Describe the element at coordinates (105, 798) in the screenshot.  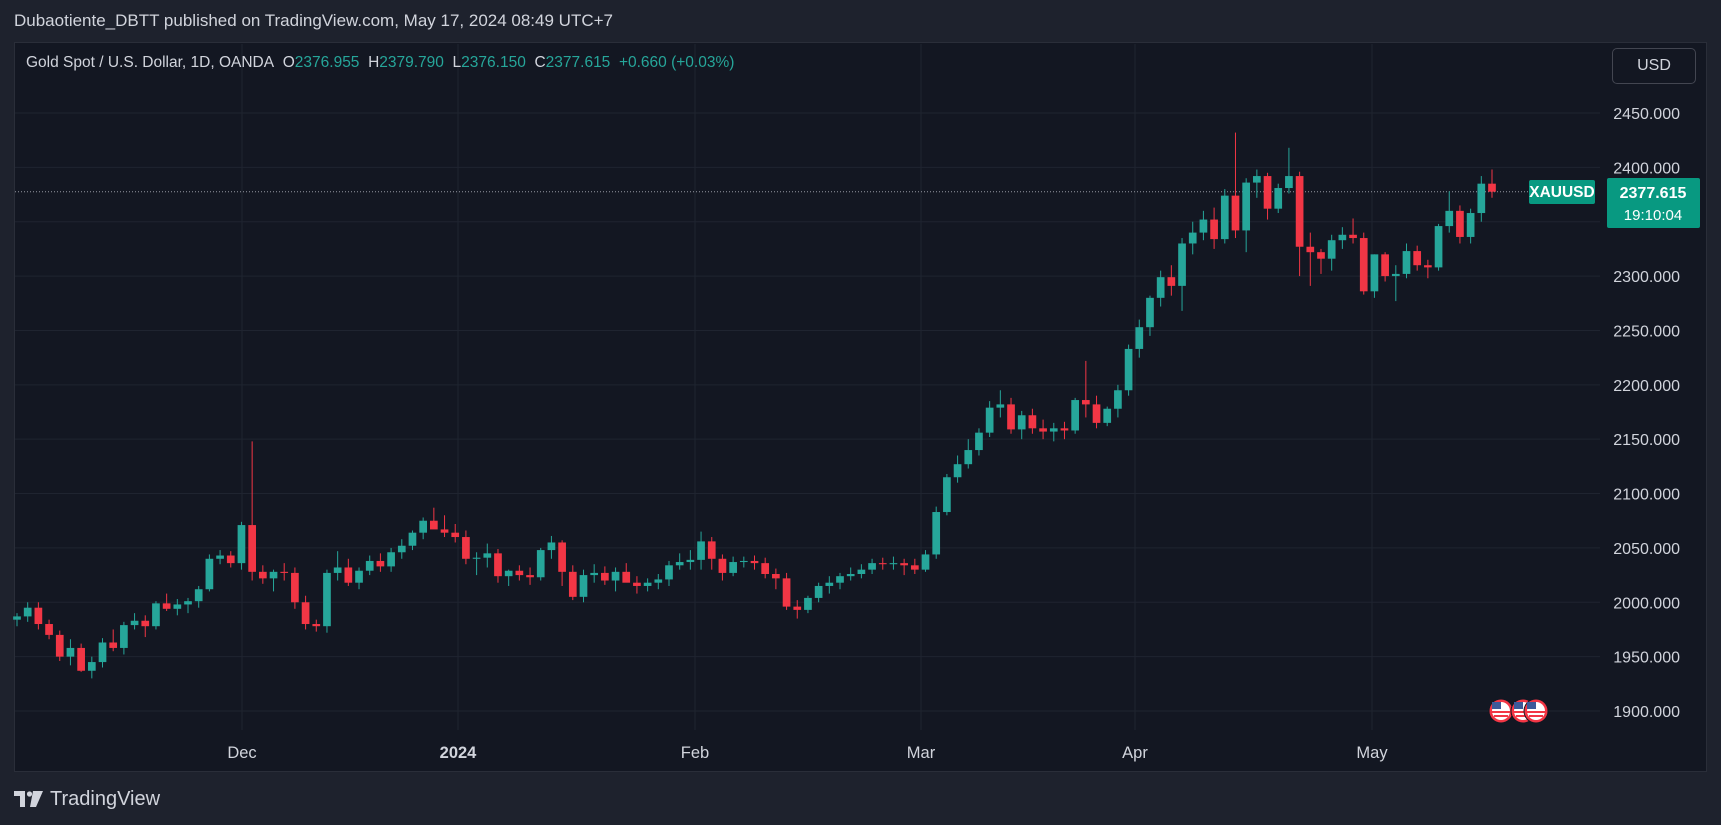
I see `tradingview-brand-text: TradingView` at that location.